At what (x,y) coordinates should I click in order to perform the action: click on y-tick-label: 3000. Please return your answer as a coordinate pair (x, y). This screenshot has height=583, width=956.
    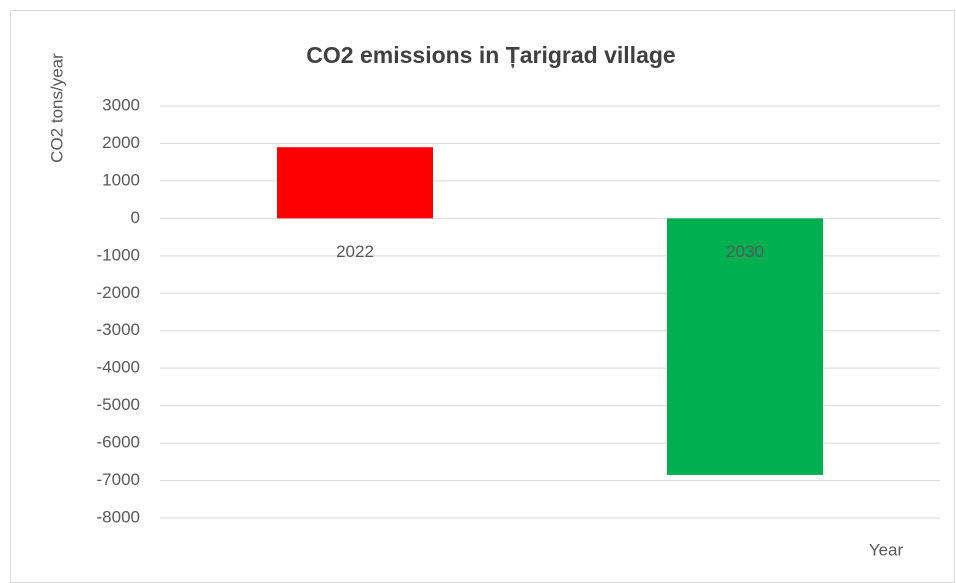
    Looking at the image, I should click on (121, 104).